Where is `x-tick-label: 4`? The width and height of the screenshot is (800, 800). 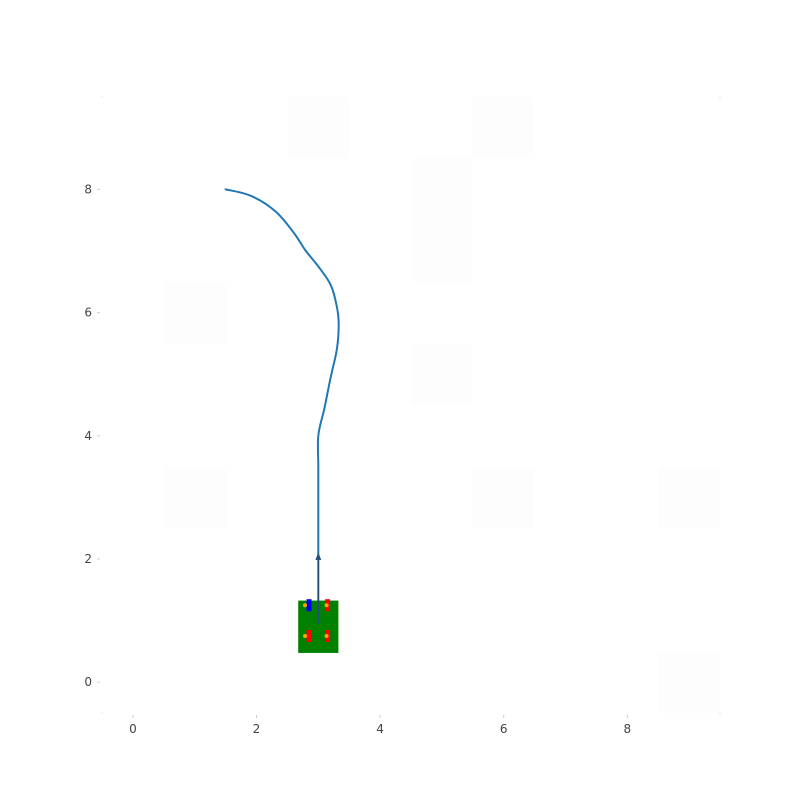
x-tick-label: 4 is located at coordinates (380, 729).